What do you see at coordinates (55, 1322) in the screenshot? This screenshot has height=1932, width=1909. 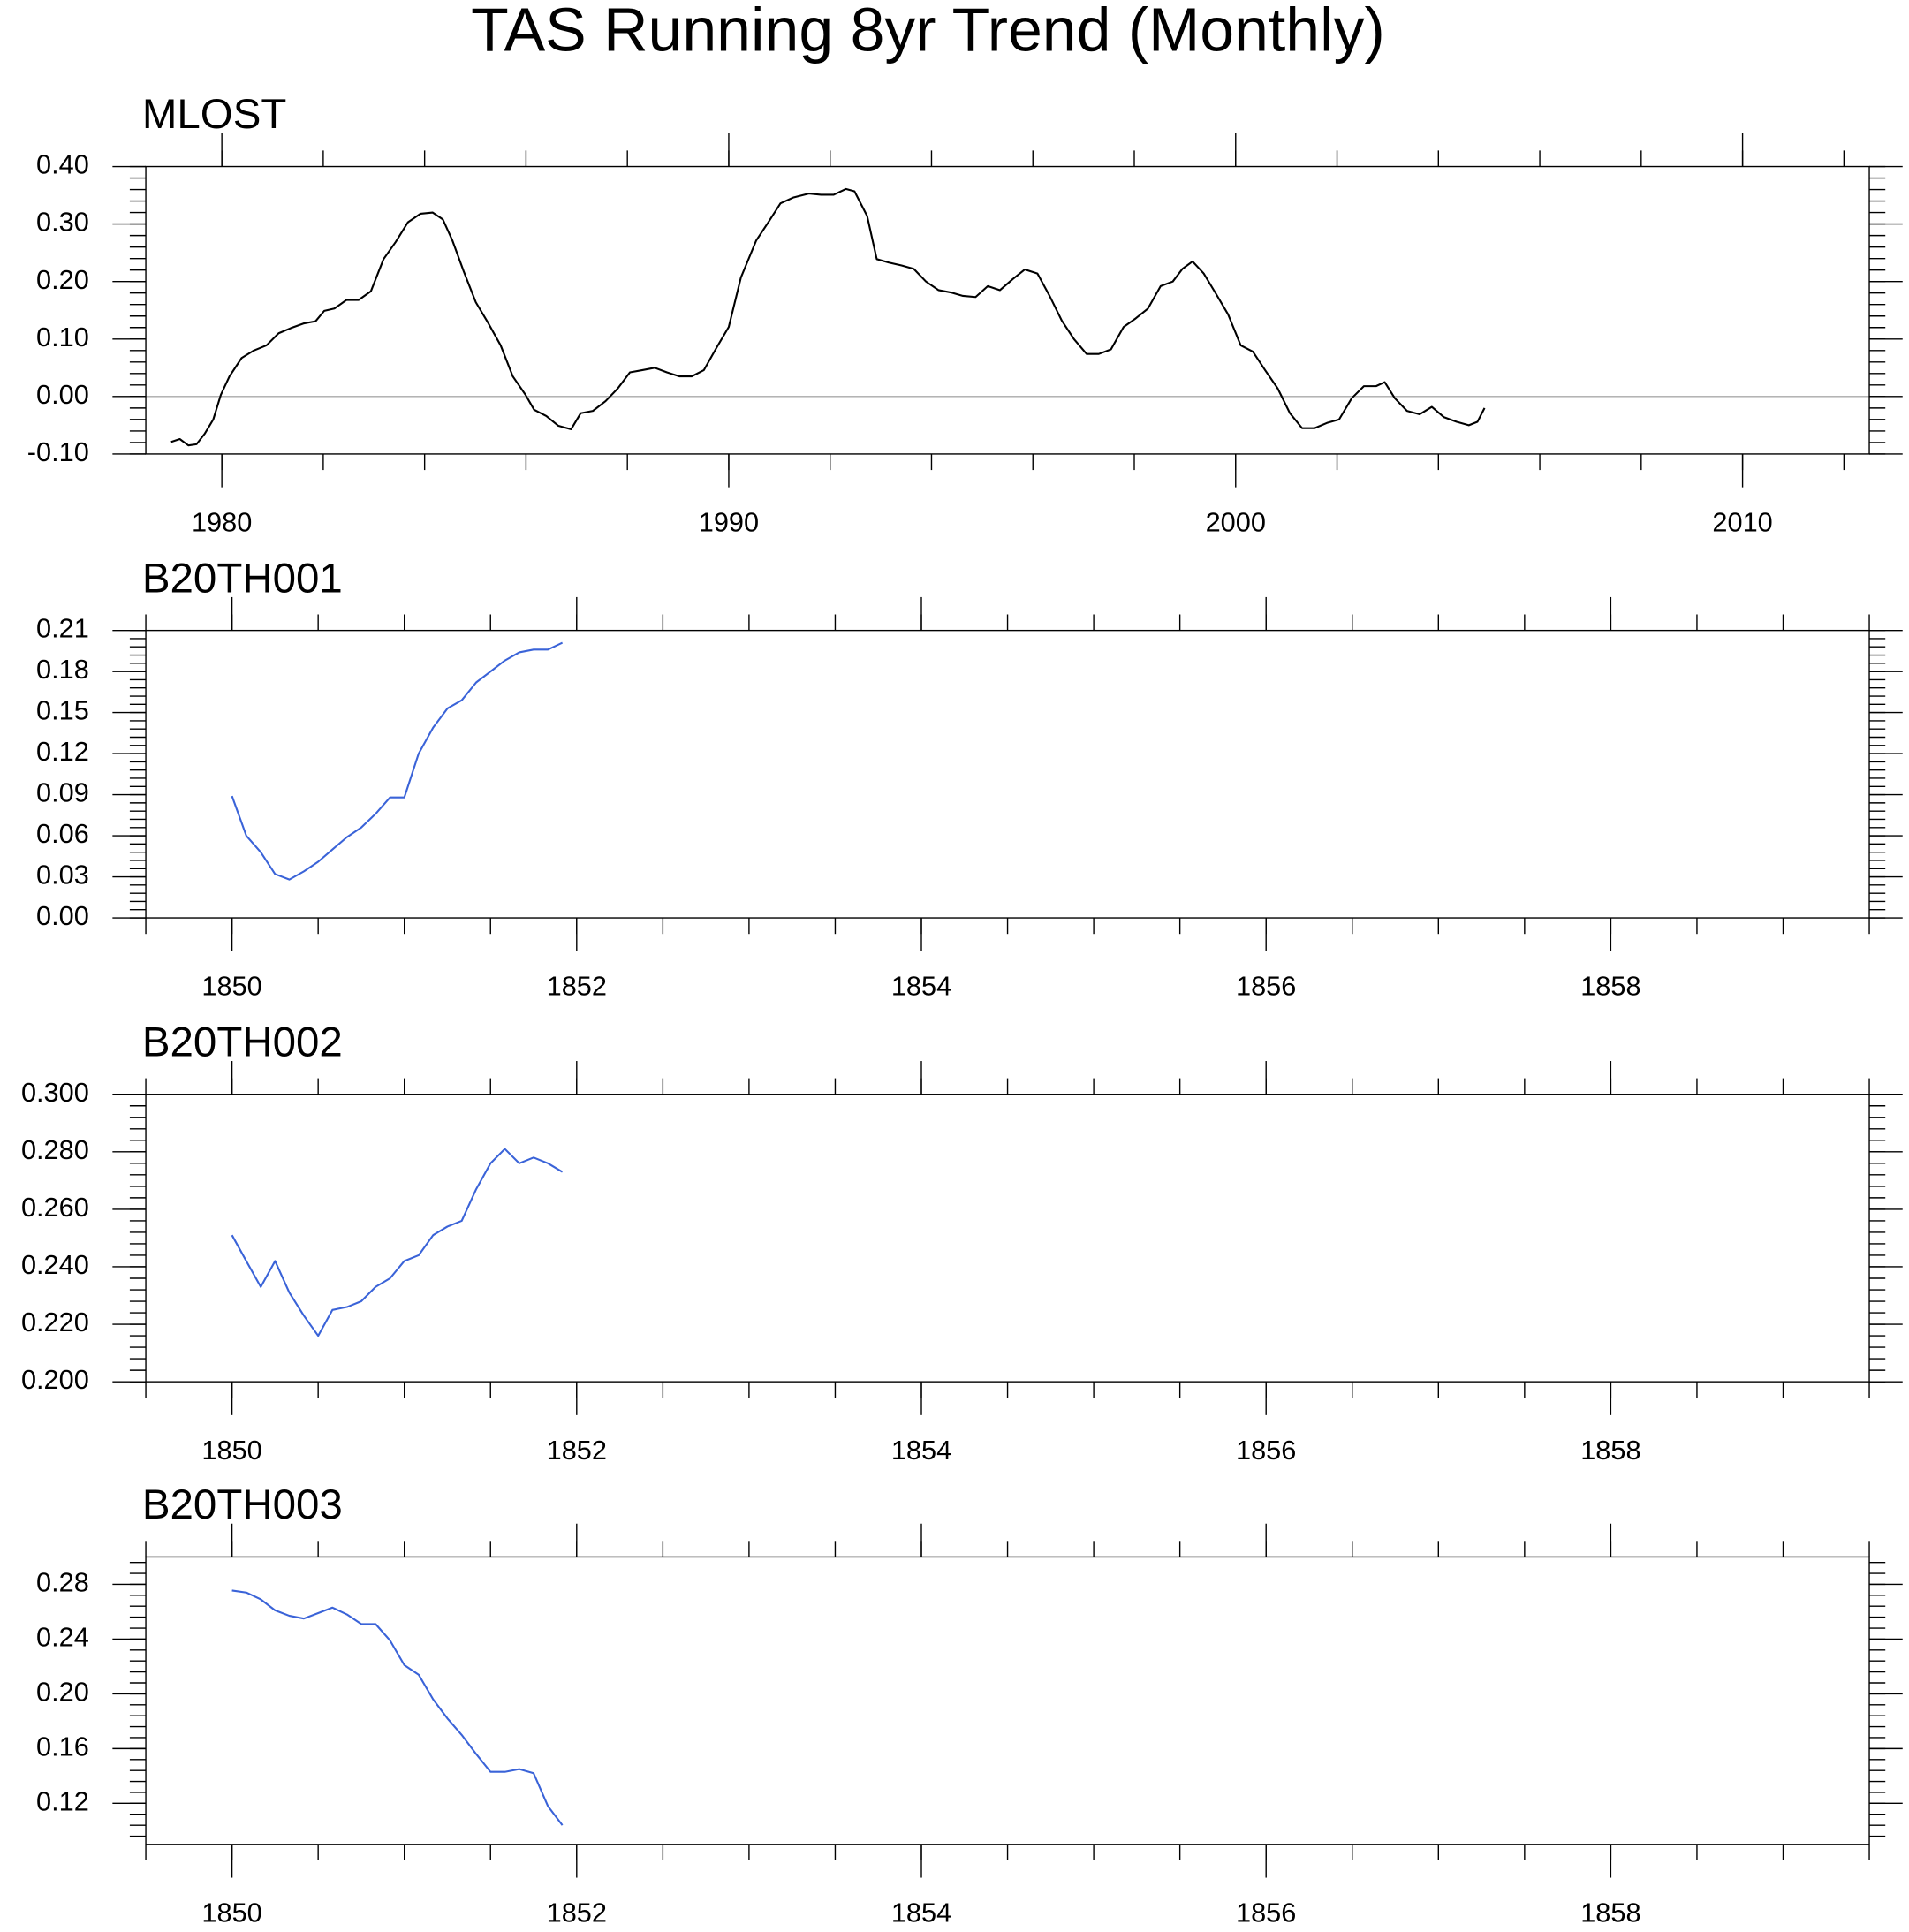 I see `y-tick-label: 0.220` at bounding box center [55, 1322].